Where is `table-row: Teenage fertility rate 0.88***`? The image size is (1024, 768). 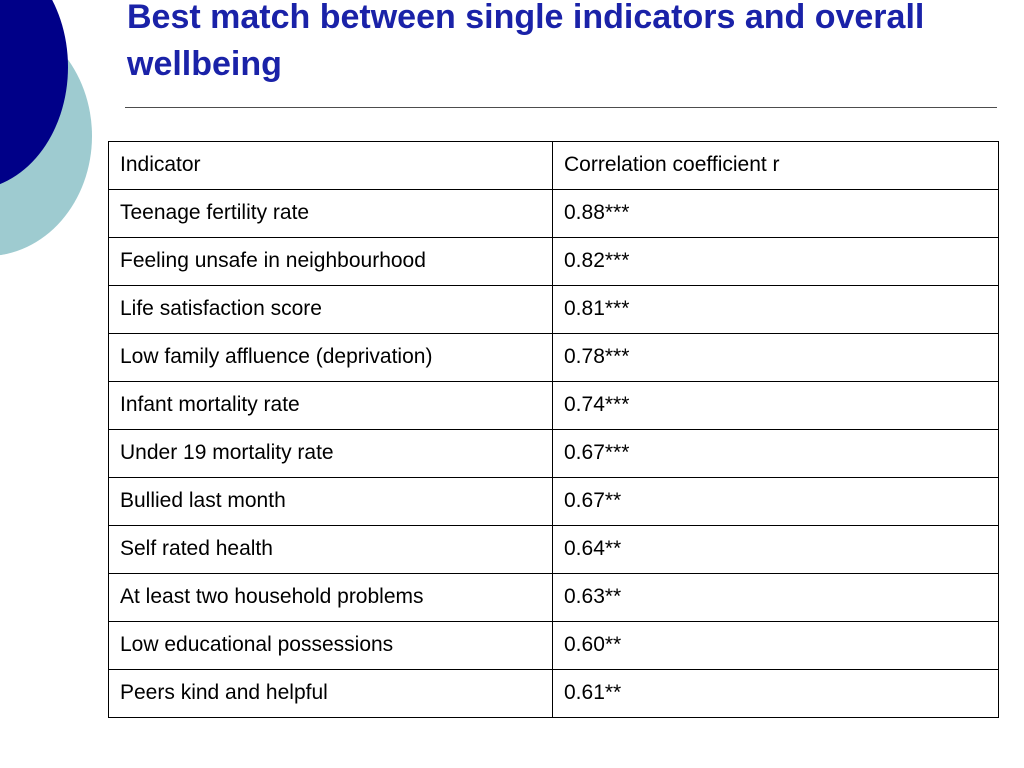
table-row: Teenage fertility rate 0.88*** is located at coordinates (553, 213).